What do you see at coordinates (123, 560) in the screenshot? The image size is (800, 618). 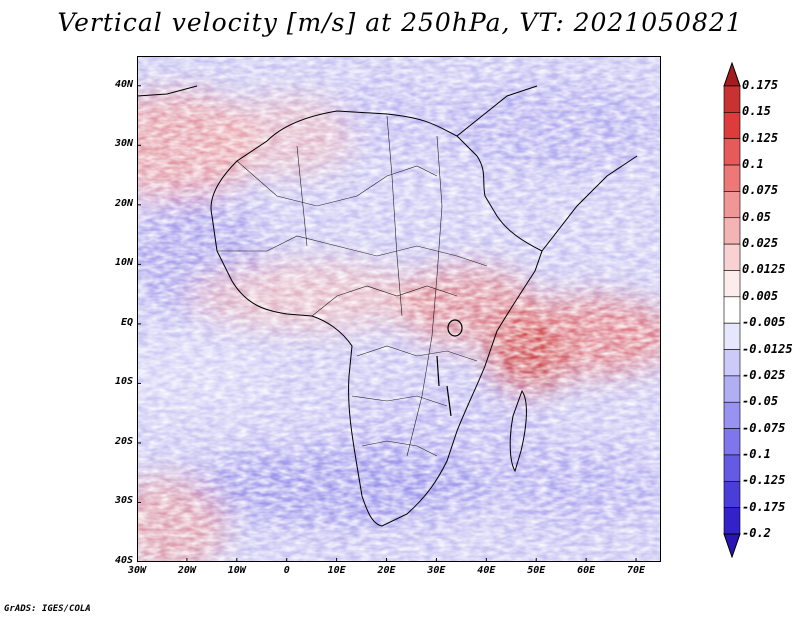 I see `lat-label-40s: 40S` at bounding box center [123, 560].